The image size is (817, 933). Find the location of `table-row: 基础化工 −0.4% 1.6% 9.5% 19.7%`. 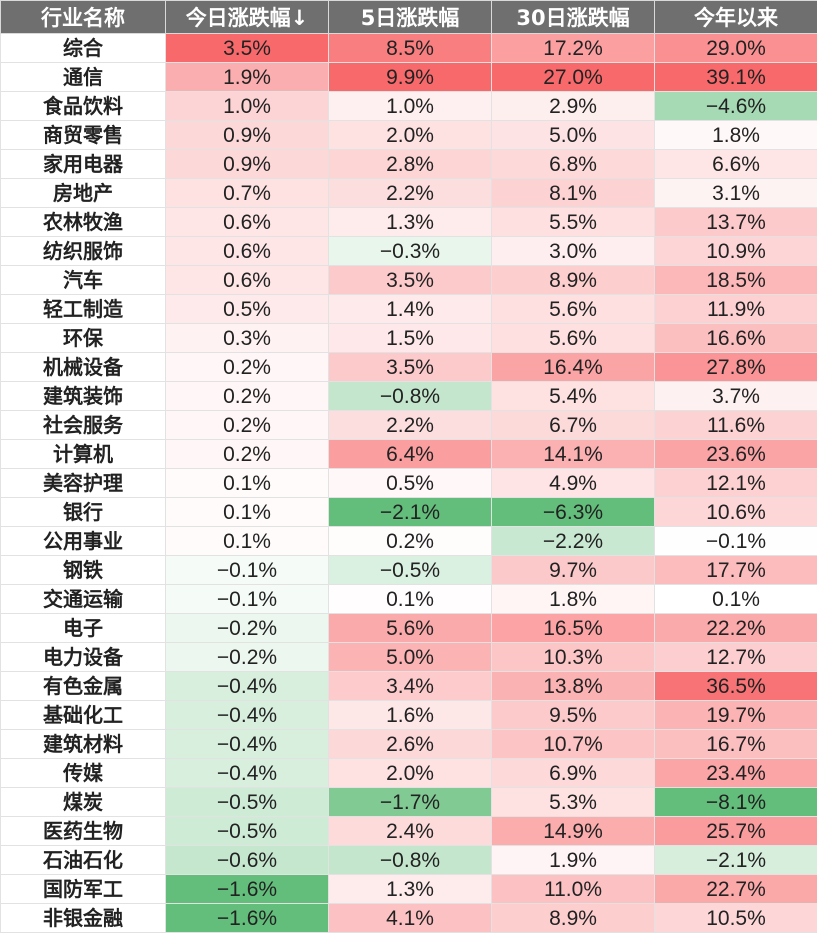

table-row: 基础化工 −0.4% 1.6% 9.5% 19.7% is located at coordinates (408, 715).